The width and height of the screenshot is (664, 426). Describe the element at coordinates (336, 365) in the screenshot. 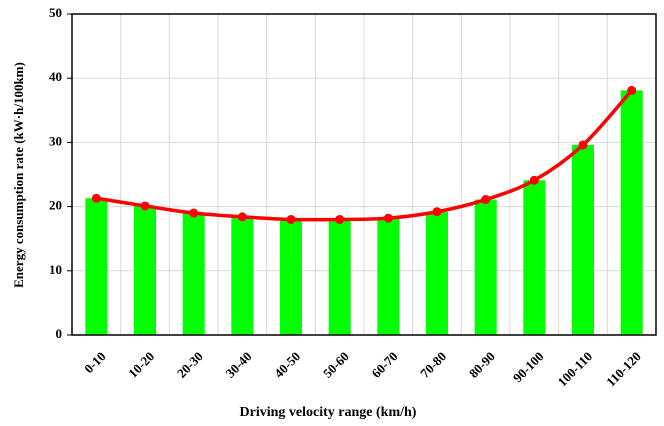

I see `x-tick-label: 50-60` at that location.